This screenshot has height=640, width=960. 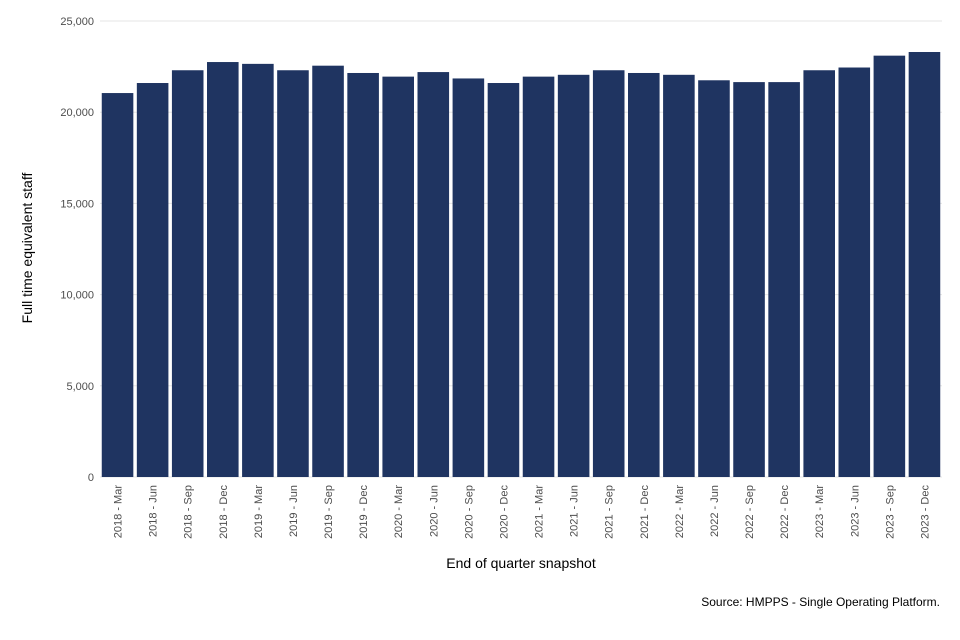 What do you see at coordinates (610, 512) in the screenshot?
I see `x-tick-label: 2021 - Sep` at bounding box center [610, 512].